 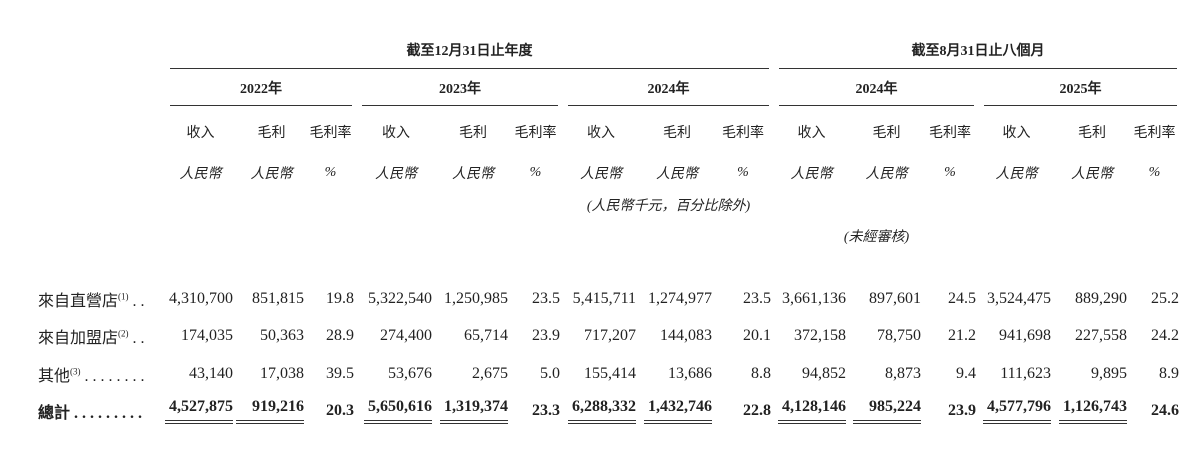 What do you see at coordinates (486, 336) in the screenshot?
I see `cell-value: 65,714` at bounding box center [486, 336].